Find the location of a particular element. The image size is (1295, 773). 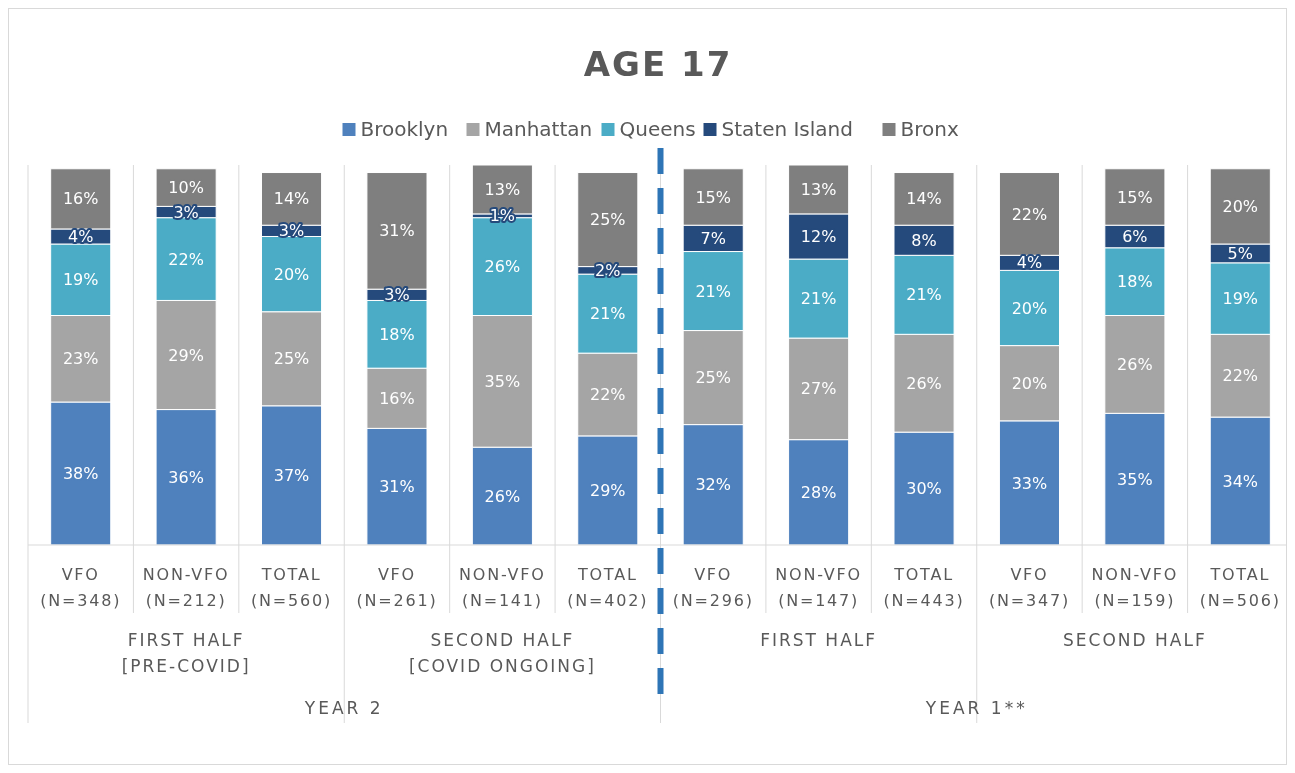

data-label: 38% is located at coordinates (80, 474).